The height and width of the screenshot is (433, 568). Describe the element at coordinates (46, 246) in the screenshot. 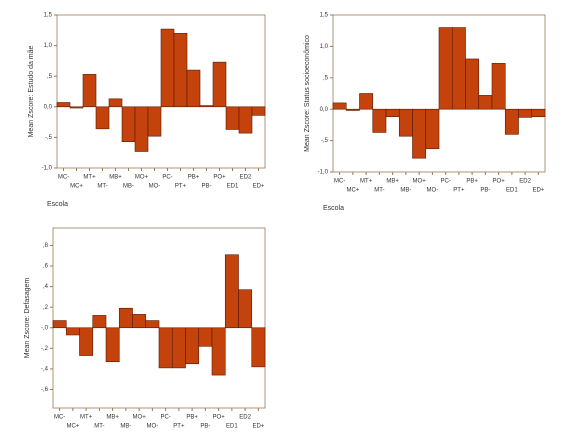

I see `y-tick-label: ,8` at that location.